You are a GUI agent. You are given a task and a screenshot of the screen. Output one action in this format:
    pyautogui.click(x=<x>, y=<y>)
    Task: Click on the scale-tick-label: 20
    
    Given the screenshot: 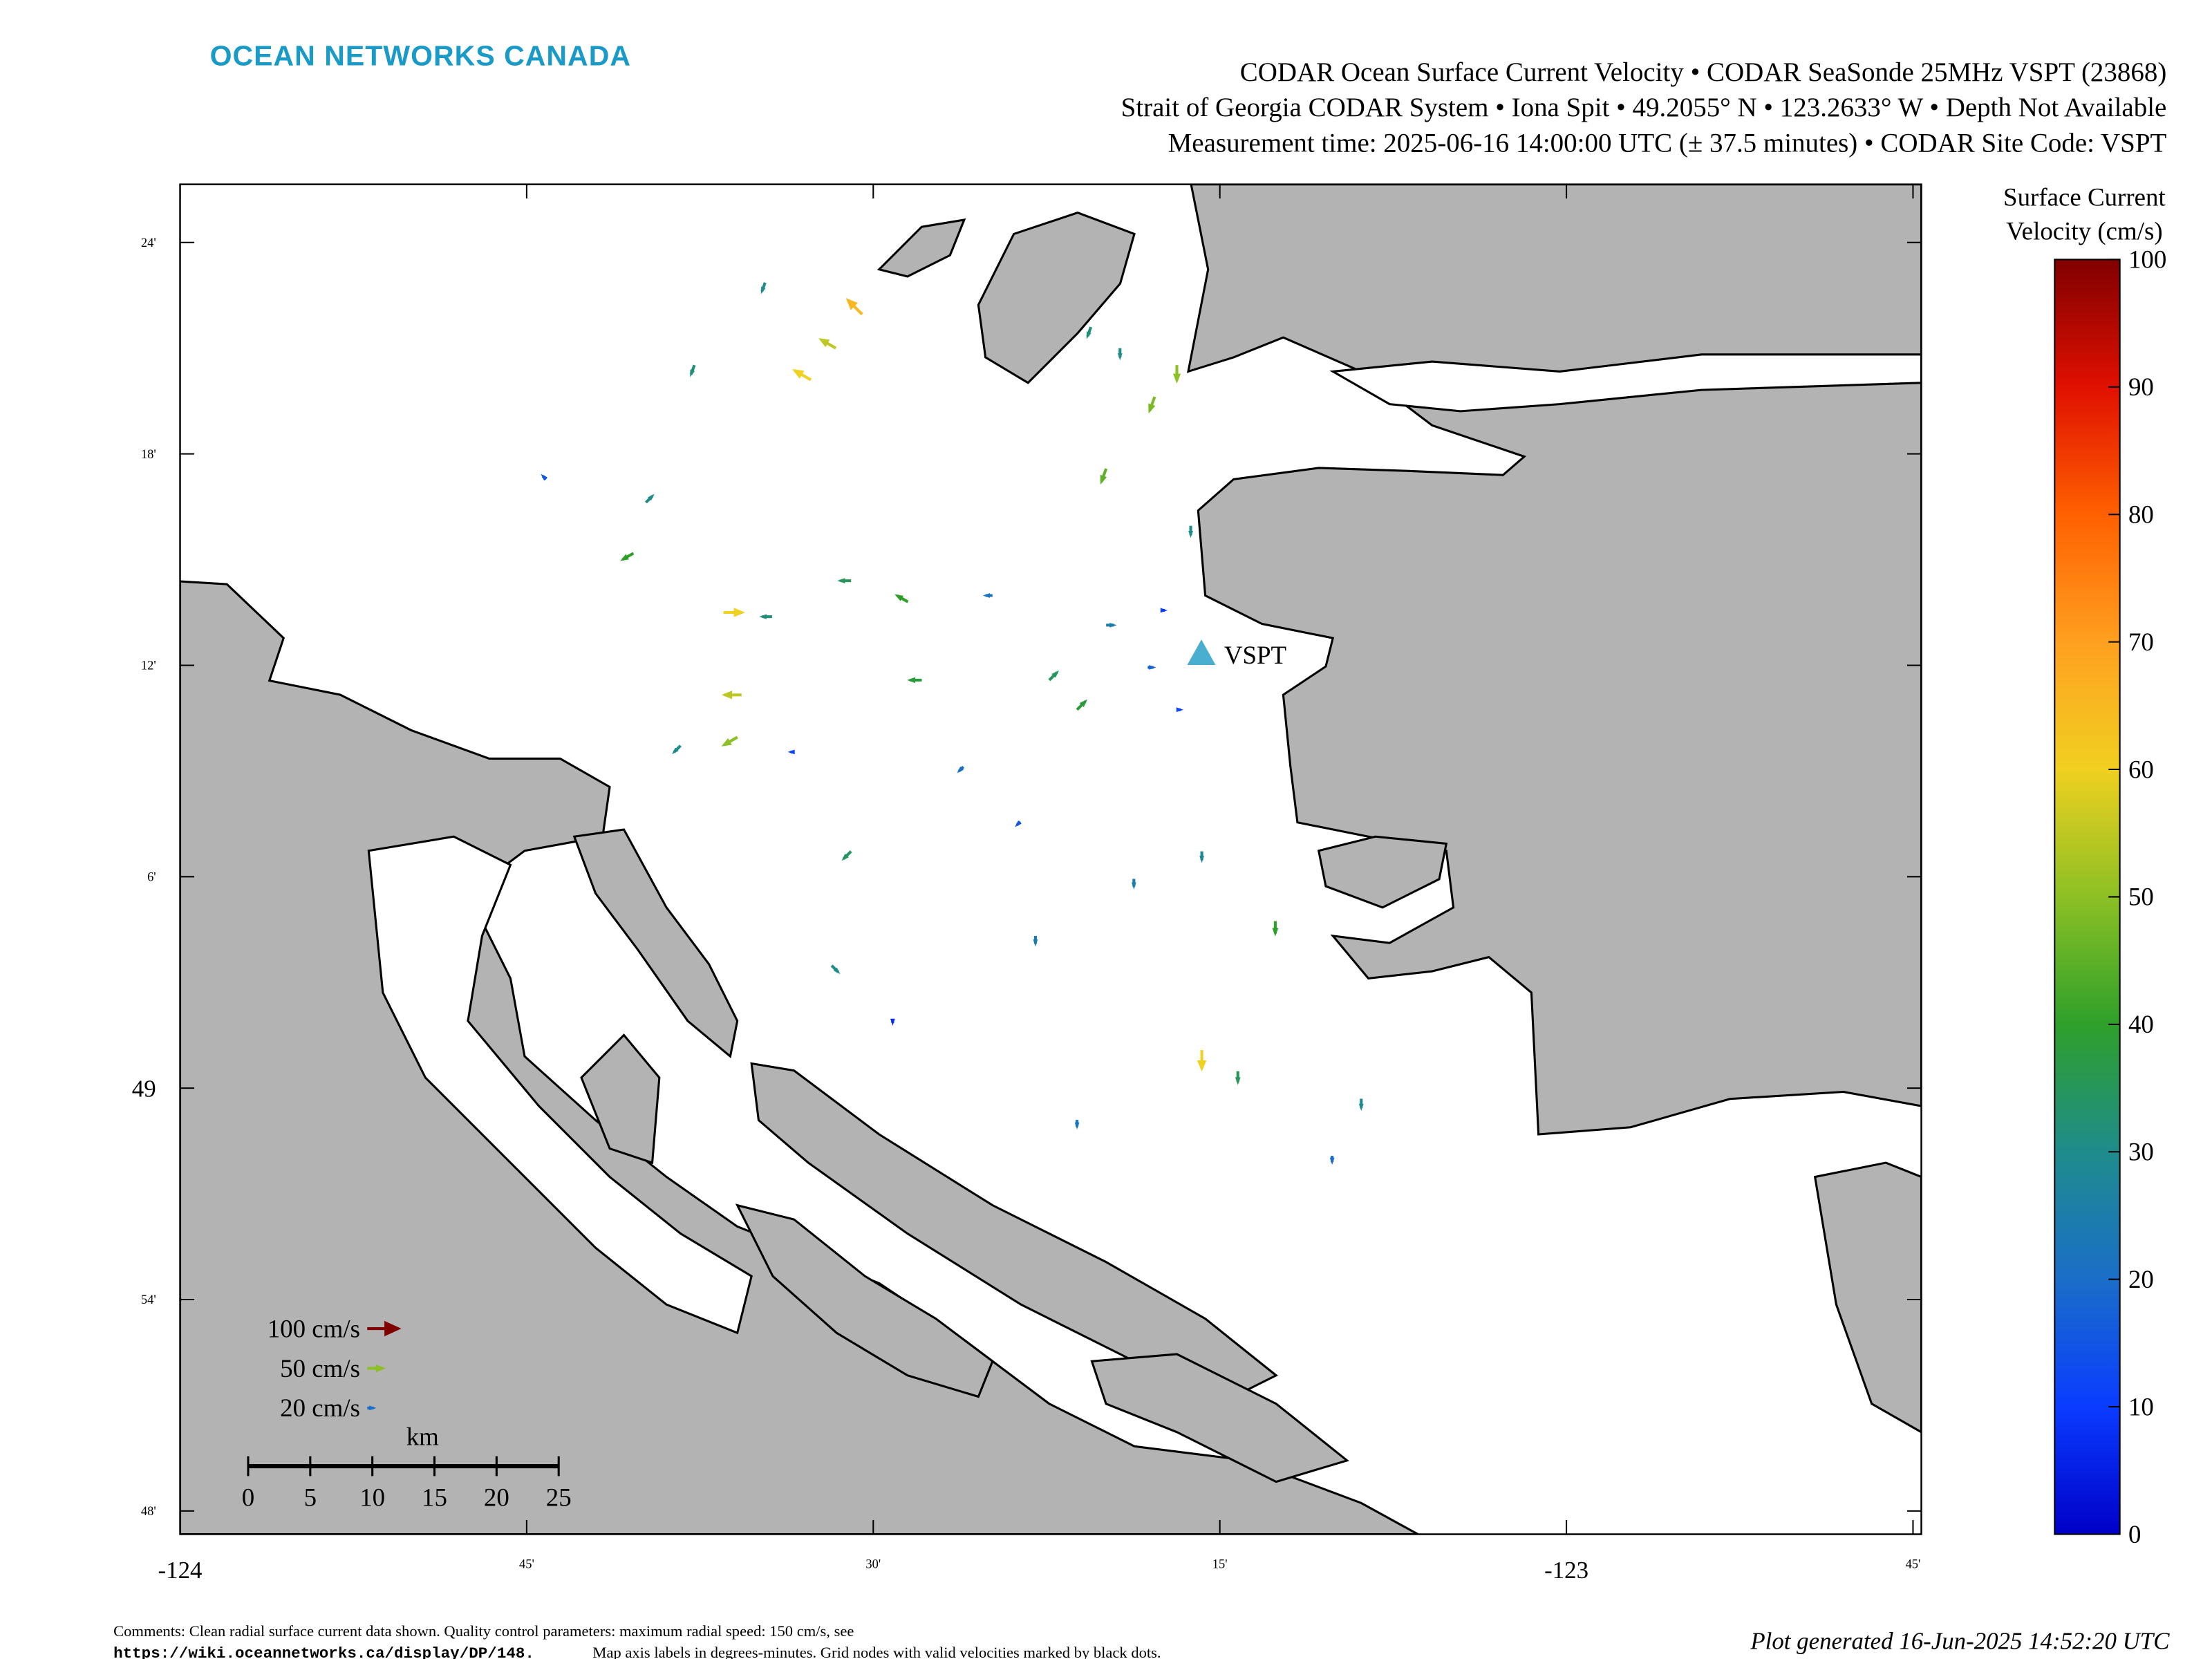 What is the action you would take?
    pyautogui.click(x=496, y=1497)
    